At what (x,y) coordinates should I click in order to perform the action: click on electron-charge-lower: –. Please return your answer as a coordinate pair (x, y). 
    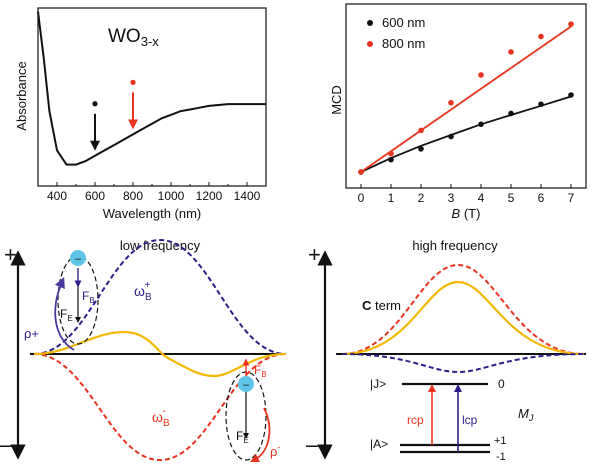
    Looking at the image, I should click on (246, 385).